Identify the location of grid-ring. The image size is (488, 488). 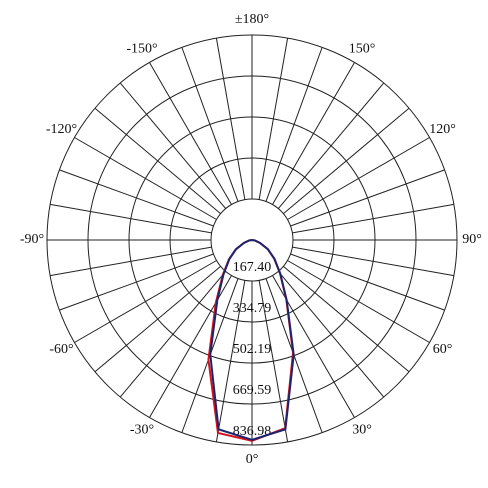
(252, 240).